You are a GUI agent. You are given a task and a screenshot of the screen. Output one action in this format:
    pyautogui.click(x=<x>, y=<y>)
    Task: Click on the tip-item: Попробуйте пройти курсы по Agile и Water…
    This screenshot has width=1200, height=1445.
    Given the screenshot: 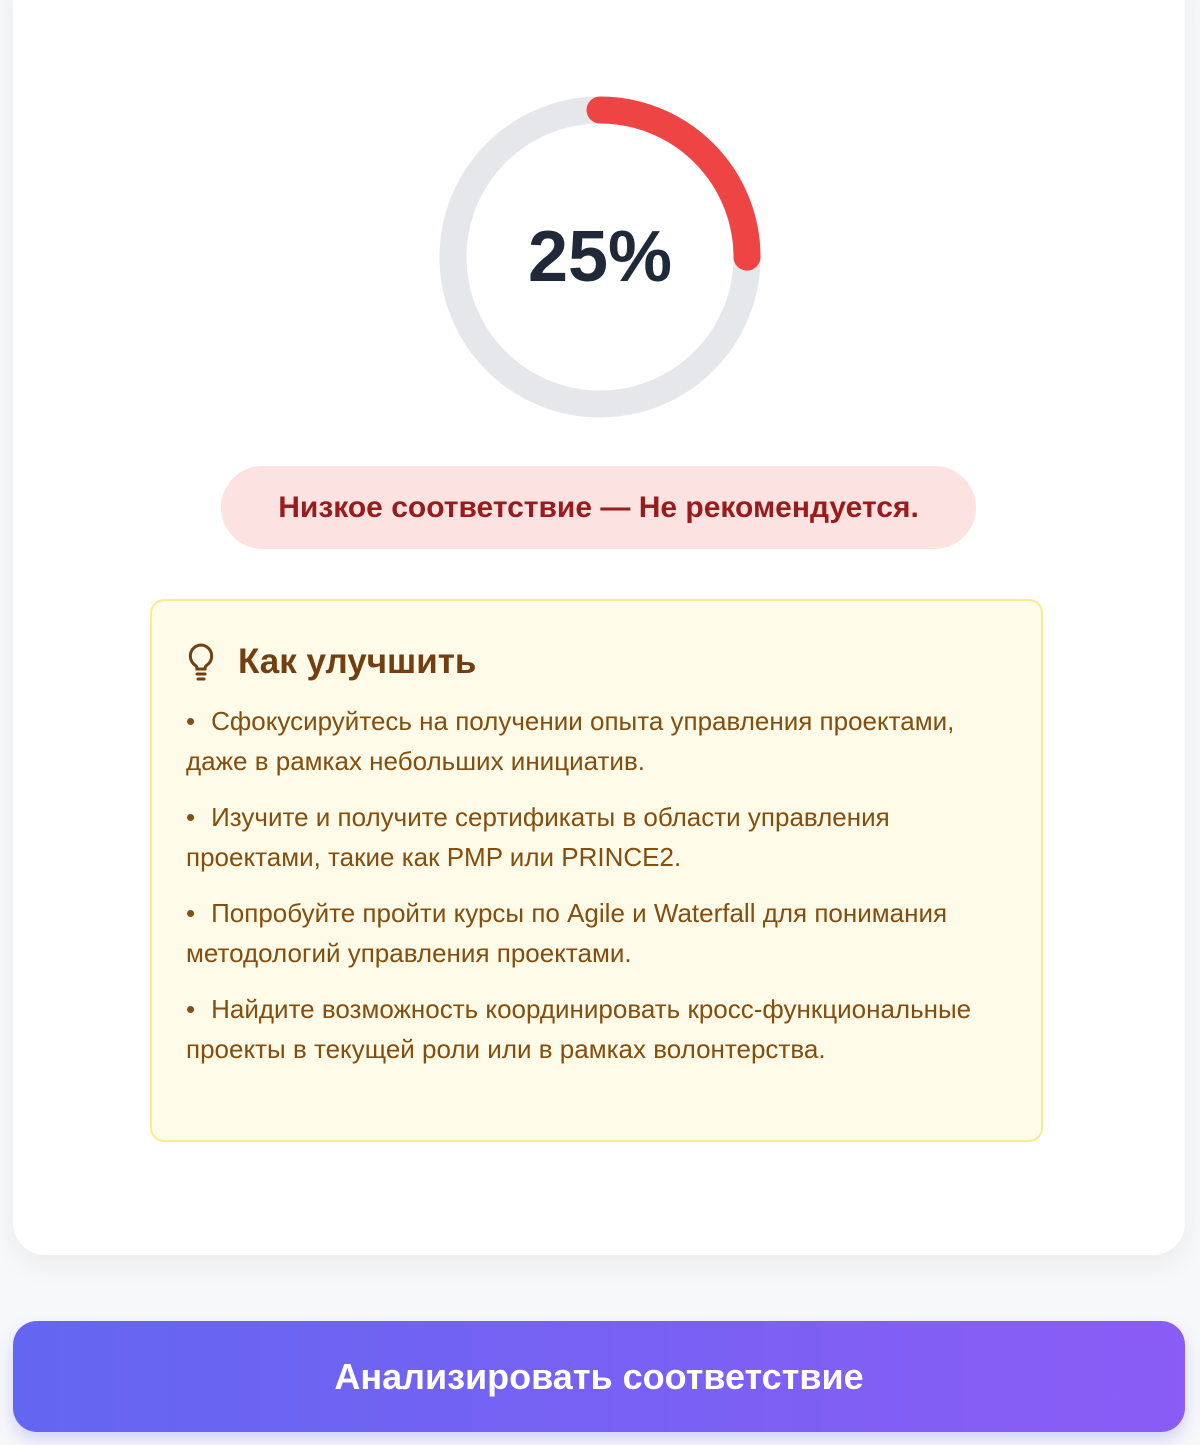 What is the action you would take?
    pyautogui.click(x=596, y=933)
    